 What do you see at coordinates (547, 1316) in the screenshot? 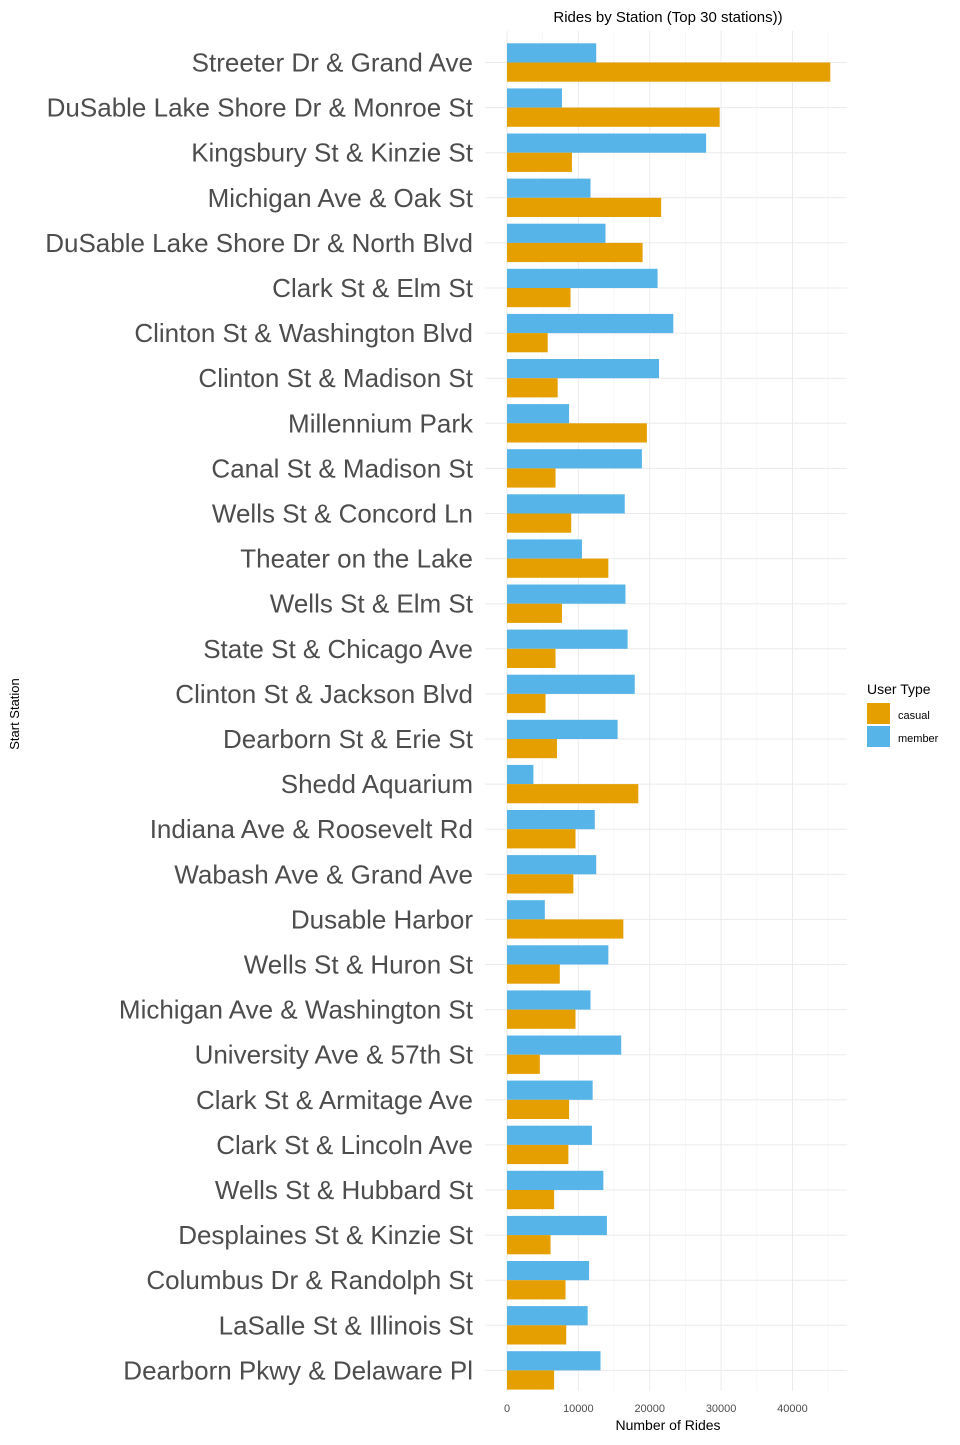
I see `bar-member-lasalle-st-and-illinois-st` at bounding box center [547, 1316].